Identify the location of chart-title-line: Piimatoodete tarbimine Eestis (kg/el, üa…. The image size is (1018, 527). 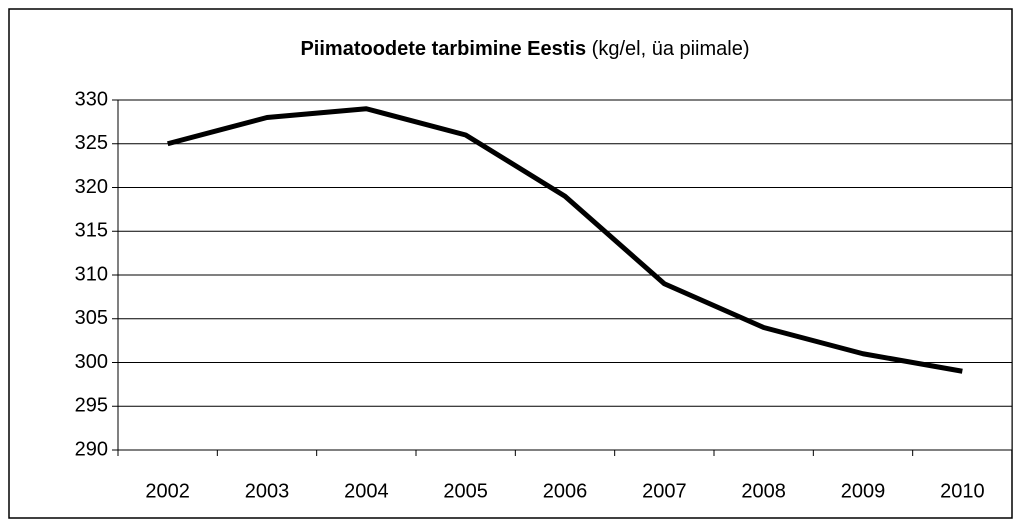
(524, 49).